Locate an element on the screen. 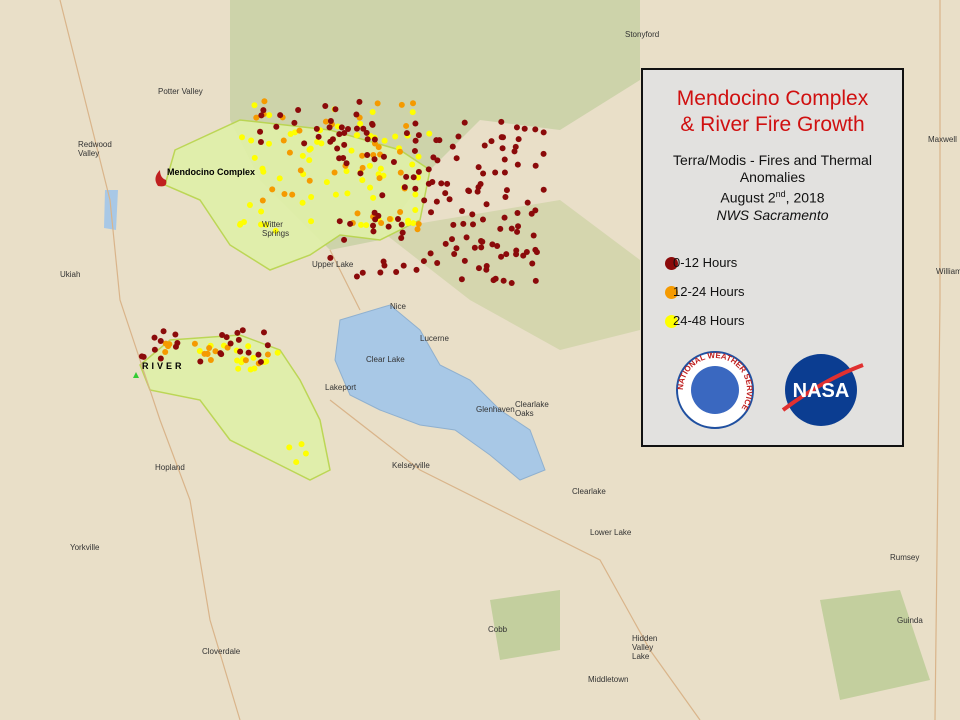 The image size is (960, 720). place-label: Potter Valley is located at coordinates (180, 91).